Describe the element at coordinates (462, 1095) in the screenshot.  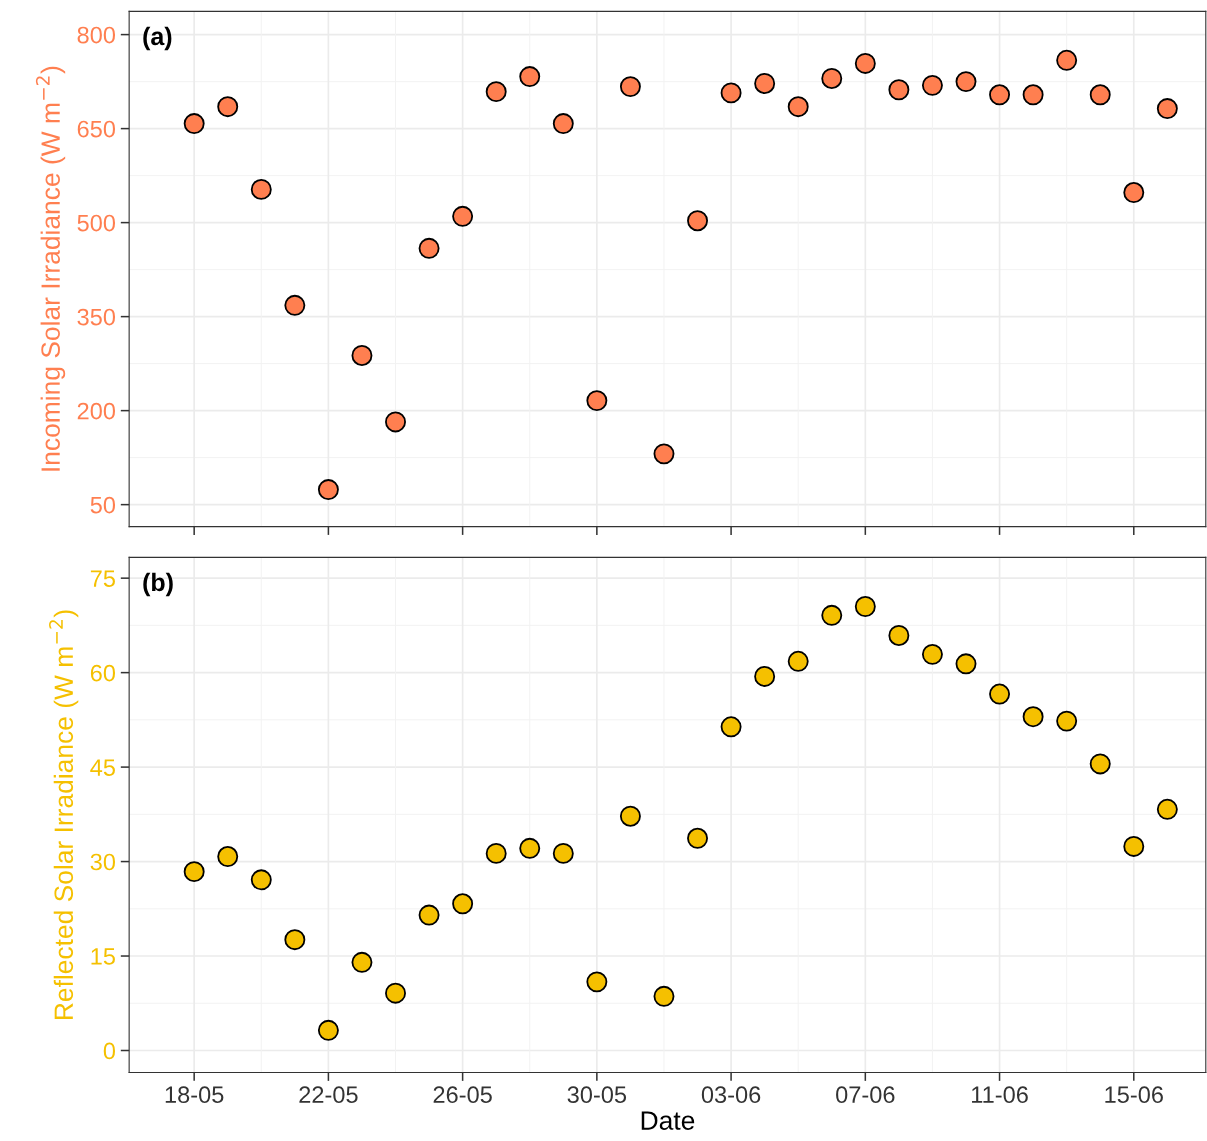
I see `x-tick-label: 26-05` at that location.